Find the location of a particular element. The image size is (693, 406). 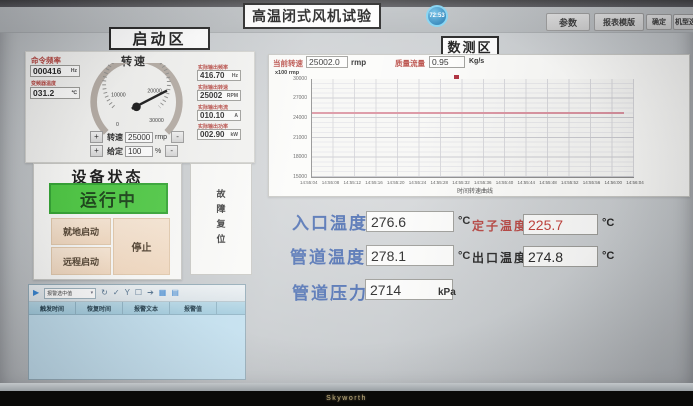

report-template-button: 报表模版 is located at coordinates (619, 22).